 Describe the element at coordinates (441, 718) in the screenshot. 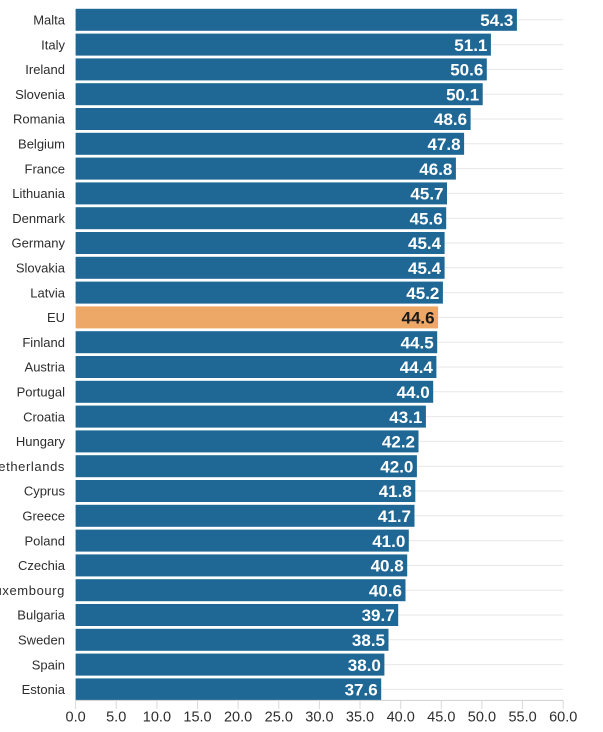

I see `svg-text: 45.0` at that location.